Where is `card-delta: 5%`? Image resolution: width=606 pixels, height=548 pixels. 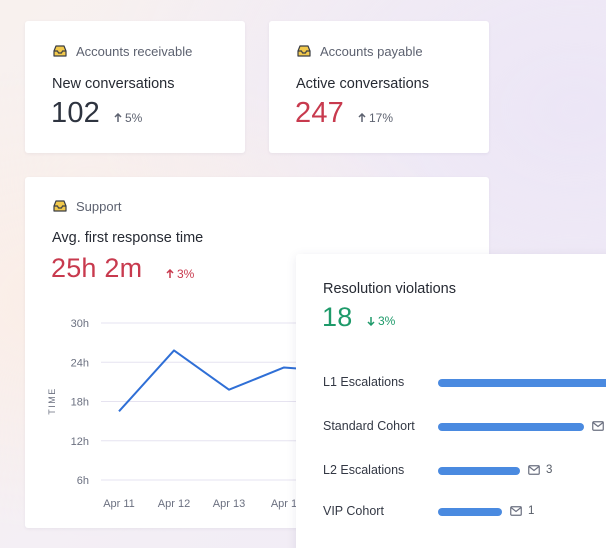
card-delta: 5% is located at coordinates (128, 118).